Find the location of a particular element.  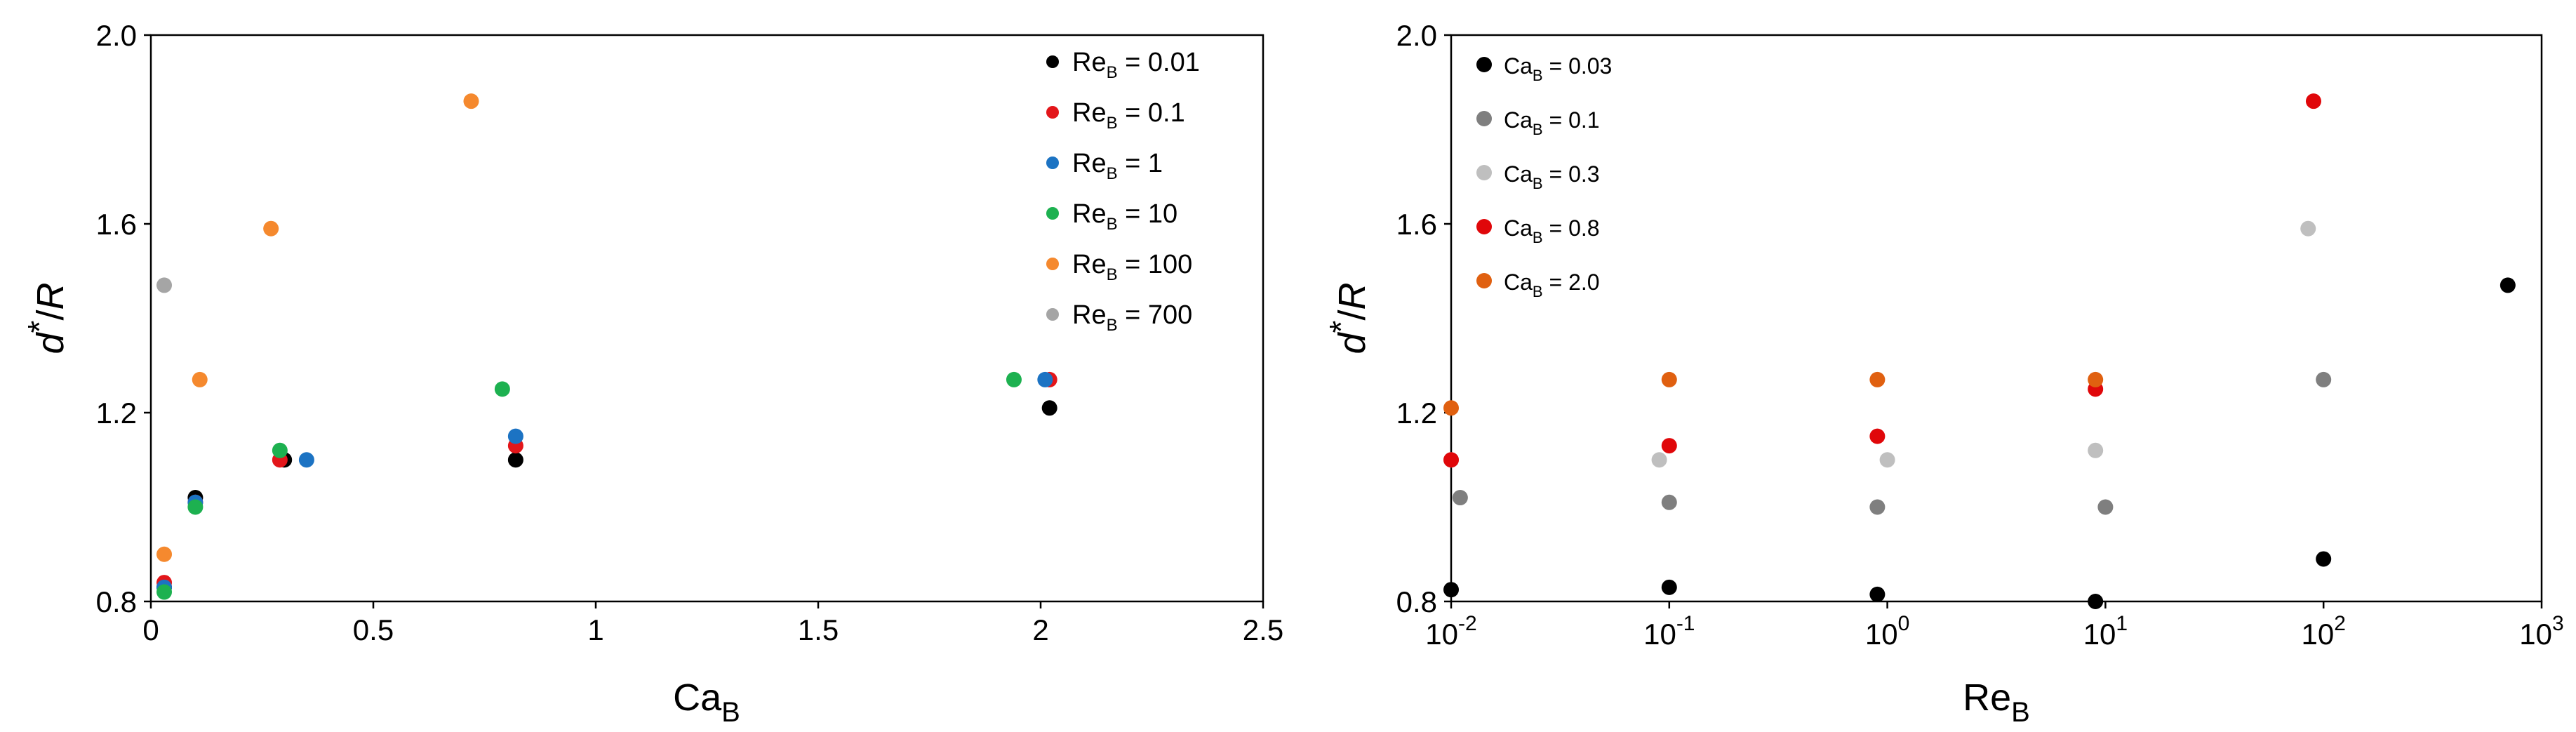

x-tick-exponent: -2 is located at coordinates (1467, 623).